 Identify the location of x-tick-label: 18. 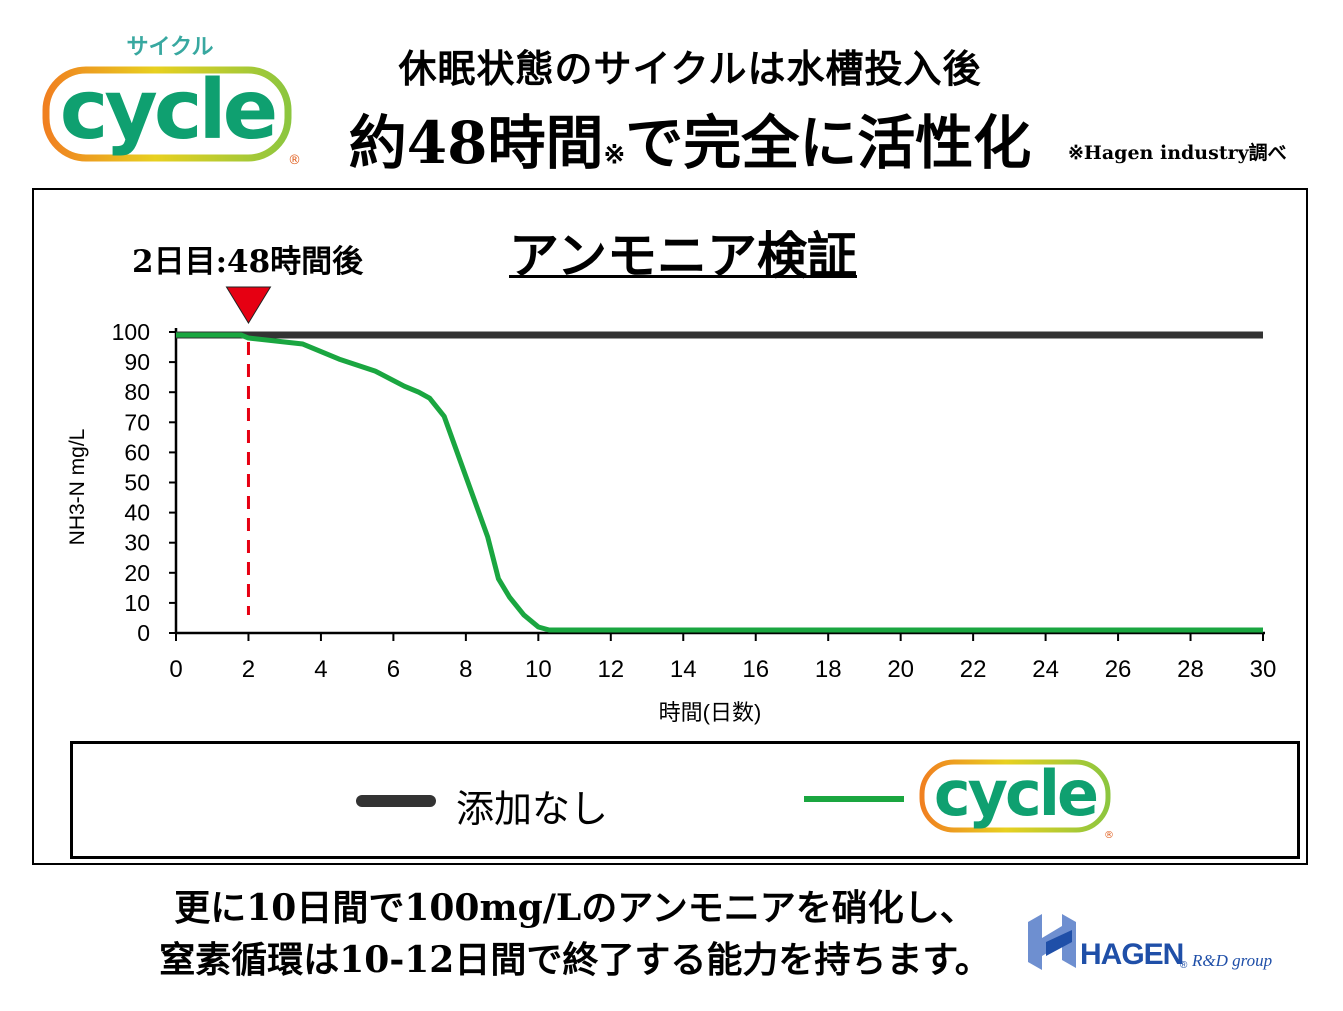
(828, 669).